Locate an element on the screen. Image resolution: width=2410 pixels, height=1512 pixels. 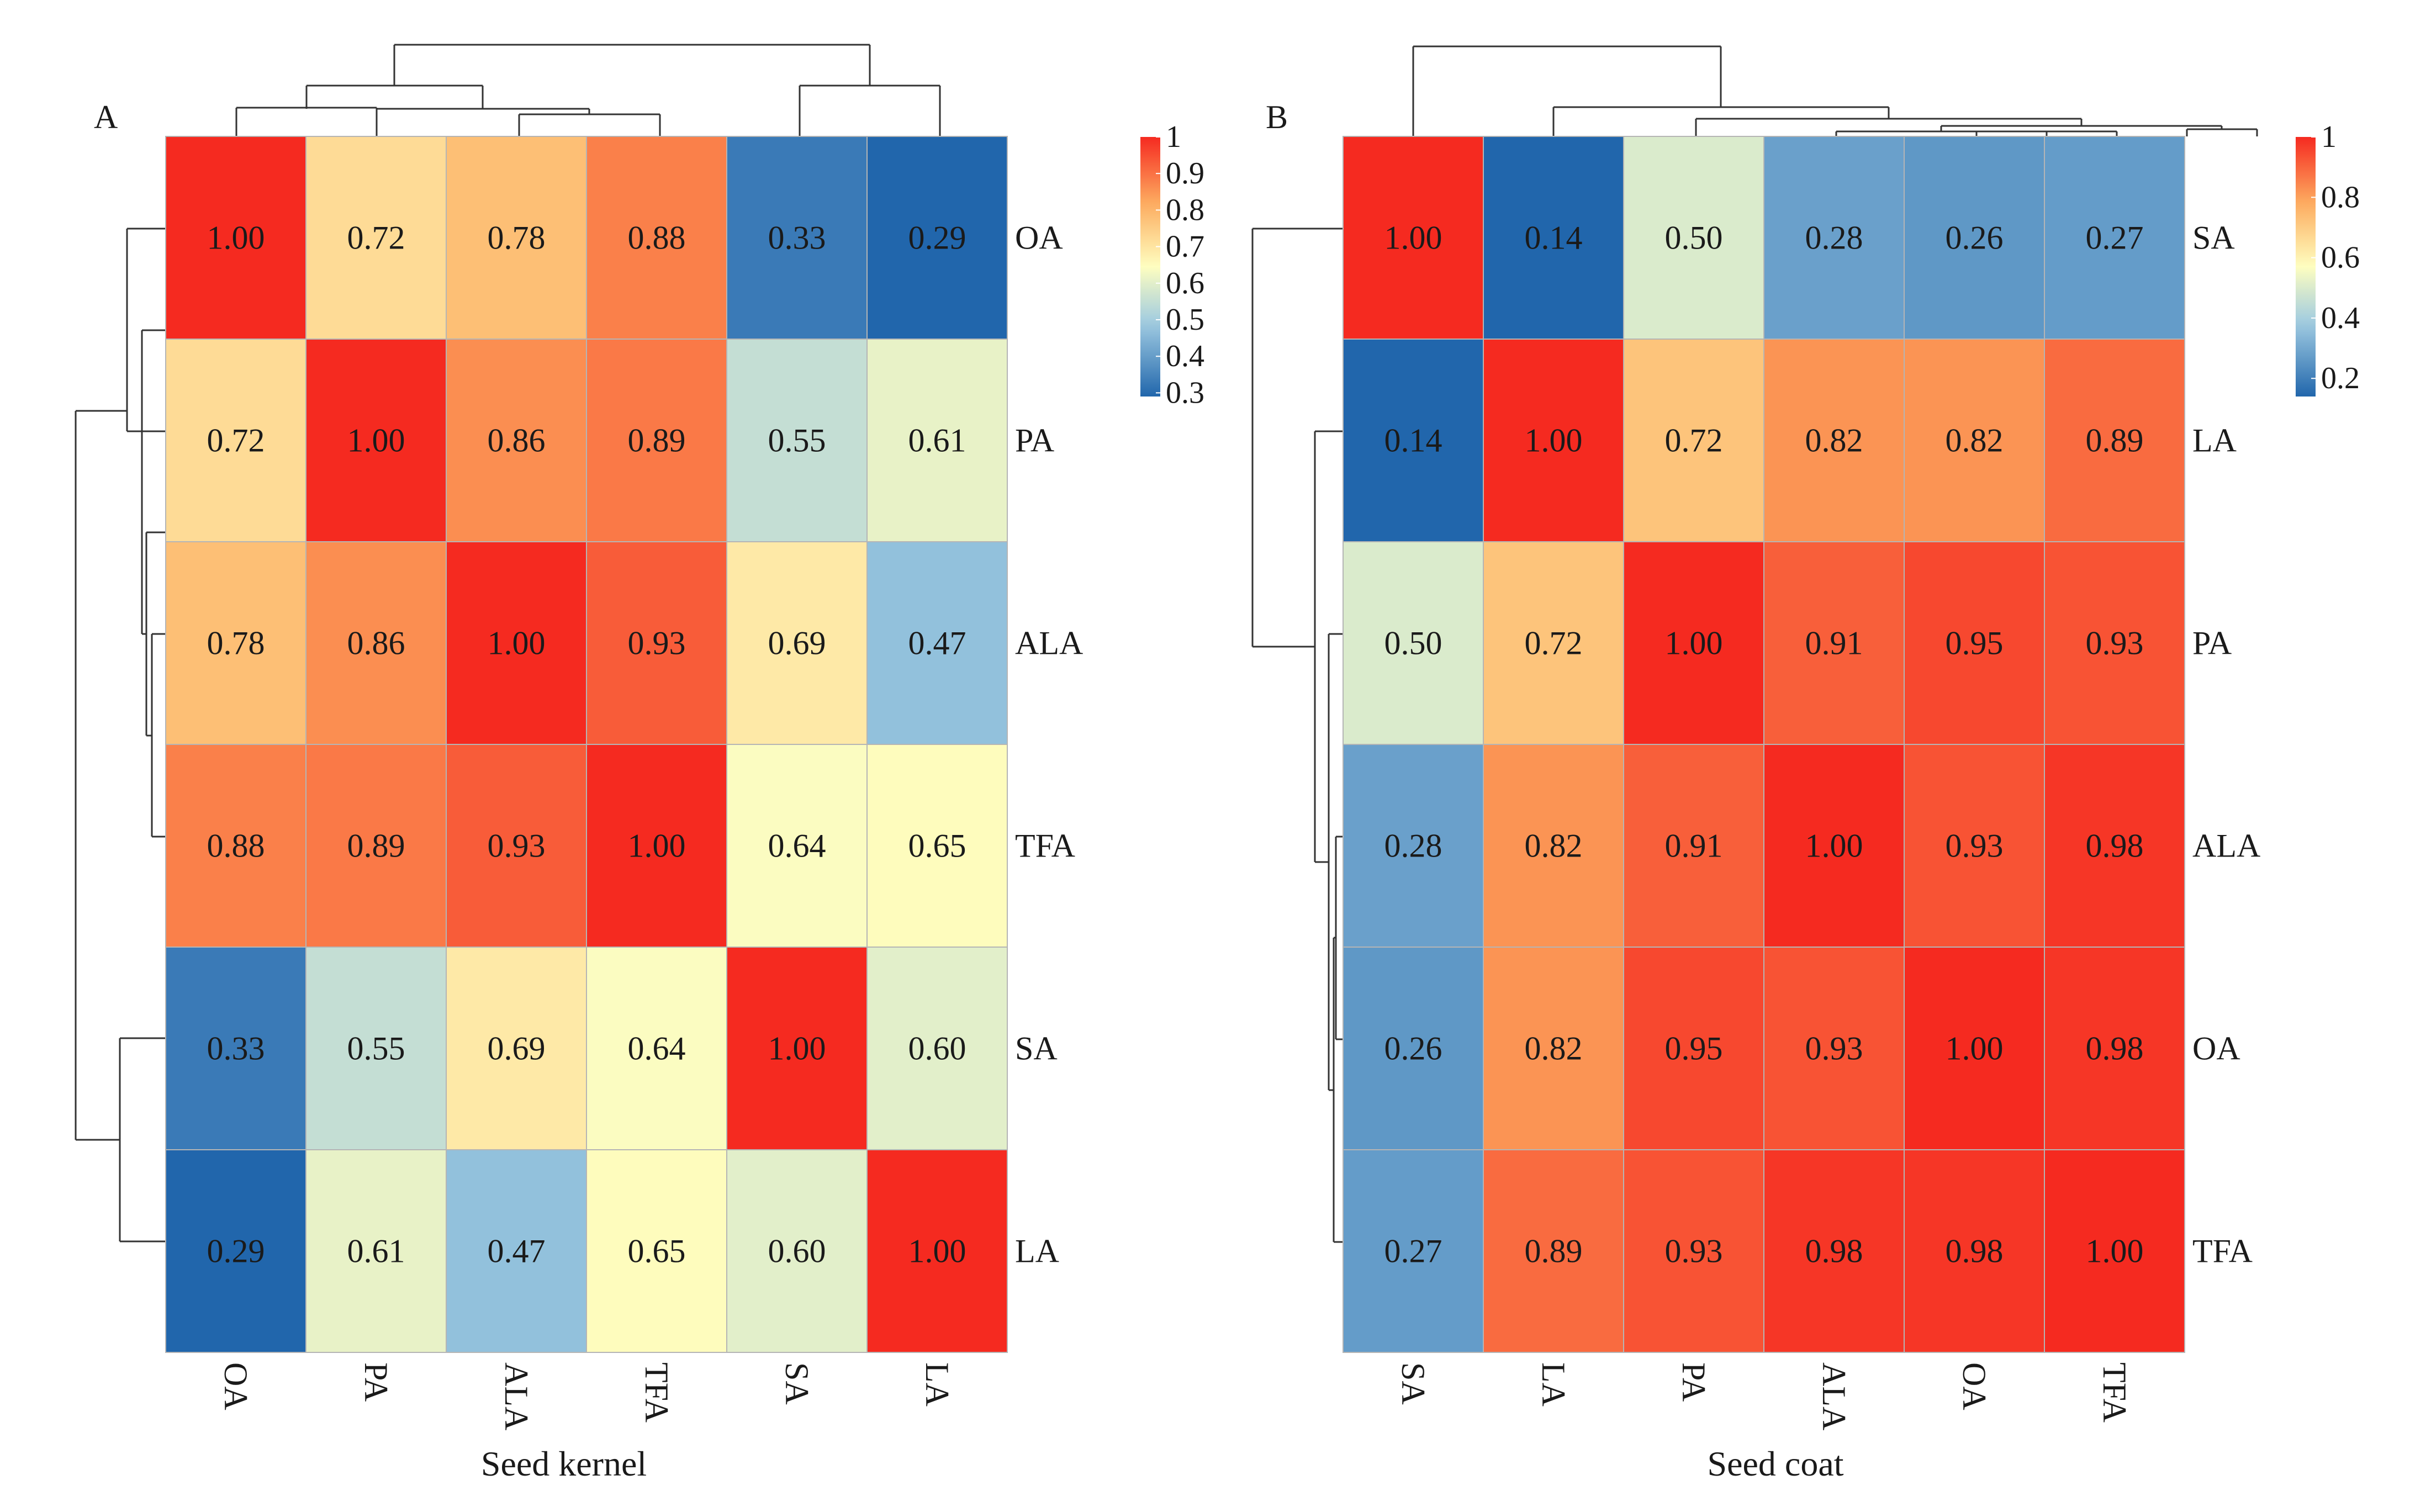
panel-b-row-label-ALA: ALA is located at coordinates (2226, 846).